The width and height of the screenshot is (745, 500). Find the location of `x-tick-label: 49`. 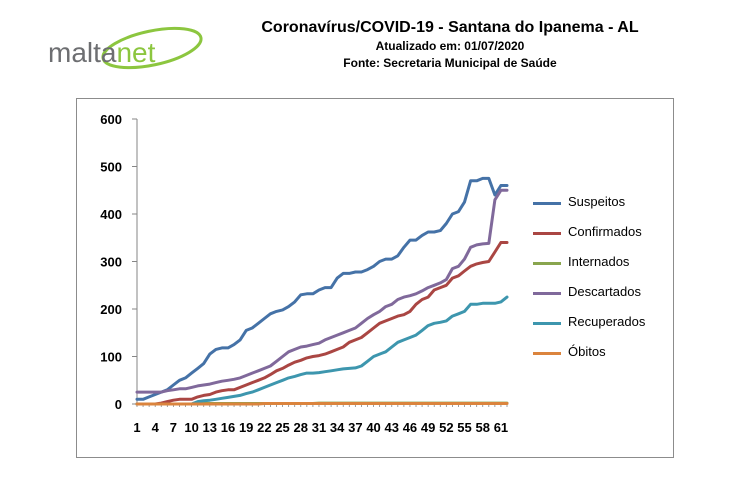

x-tick-label: 49 is located at coordinates (428, 427).